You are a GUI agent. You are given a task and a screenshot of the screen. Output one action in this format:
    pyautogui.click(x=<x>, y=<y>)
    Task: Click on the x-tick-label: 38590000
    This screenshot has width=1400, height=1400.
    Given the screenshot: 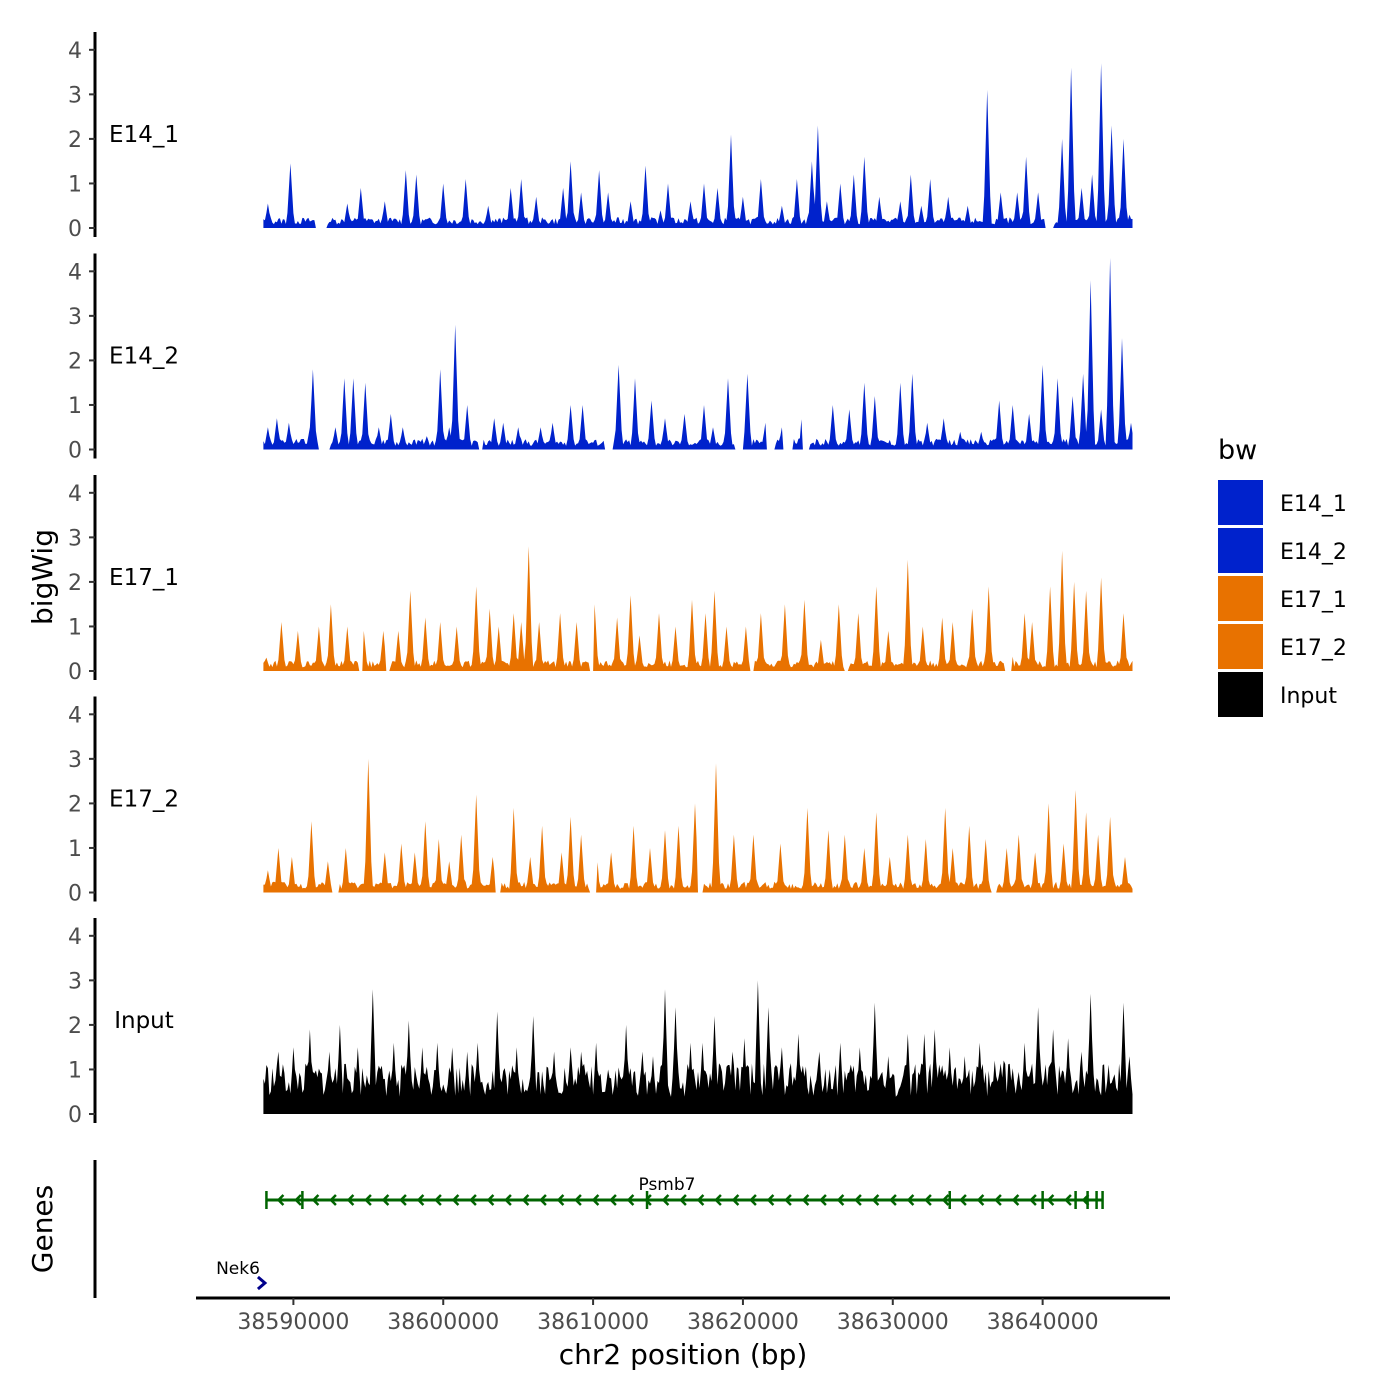 What is the action you would take?
    pyautogui.click(x=293, y=1322)
    